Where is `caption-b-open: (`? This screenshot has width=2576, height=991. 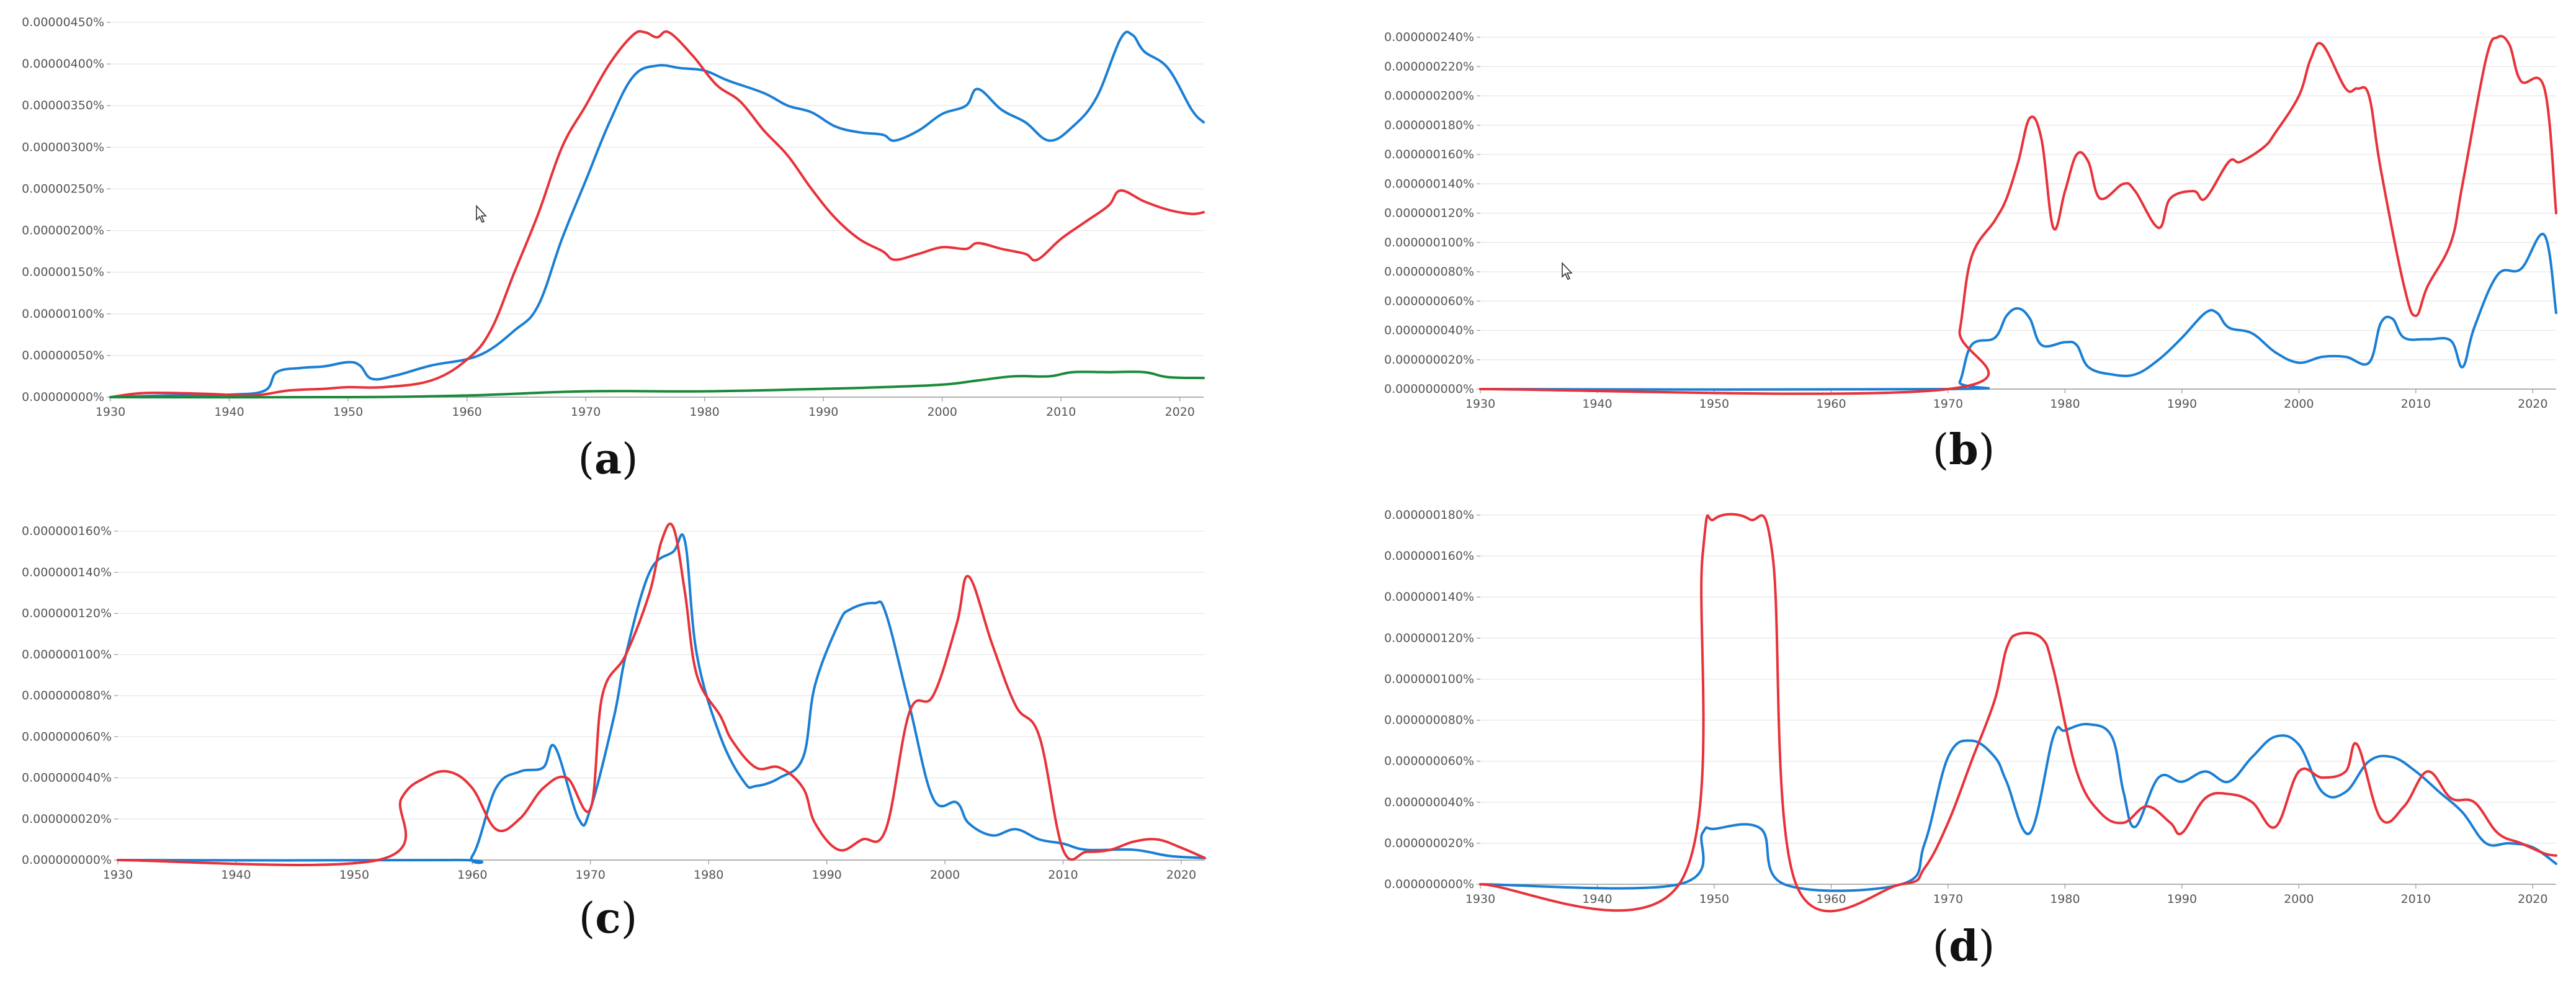
caption-b-open: ( is located at coordinates (1940, 450).